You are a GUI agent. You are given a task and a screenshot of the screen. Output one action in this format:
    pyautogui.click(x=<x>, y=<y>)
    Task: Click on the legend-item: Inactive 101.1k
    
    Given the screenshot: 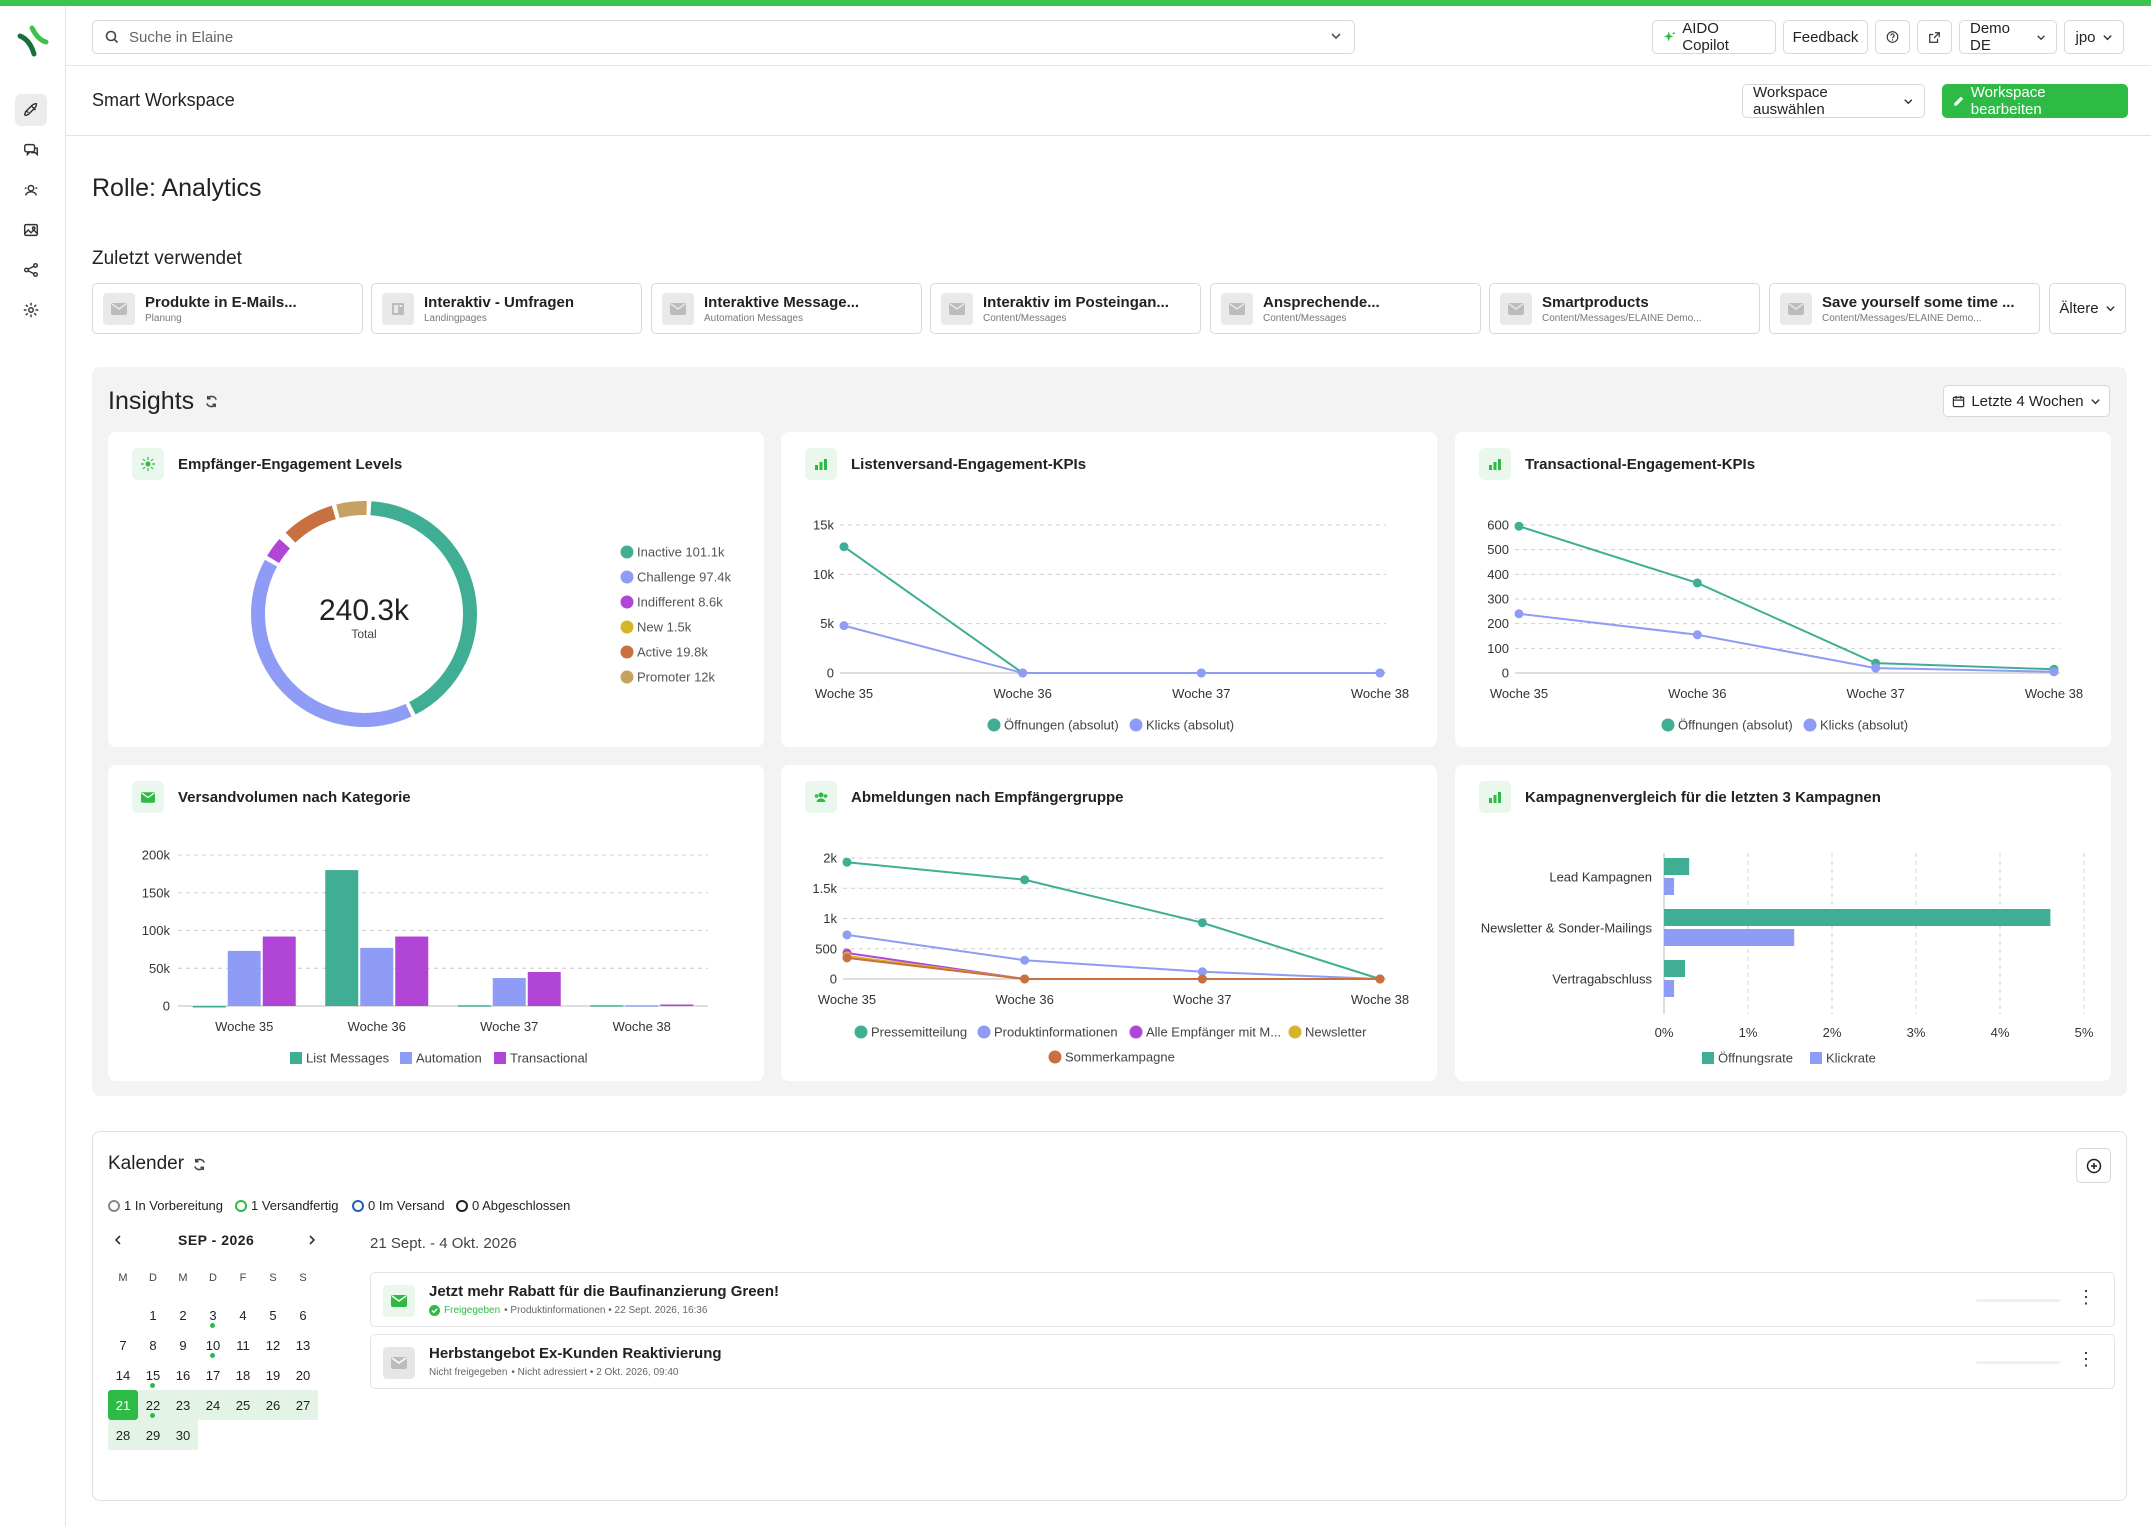 What is the action you would take?
    pyautogui.click(x=672, y=552)
    